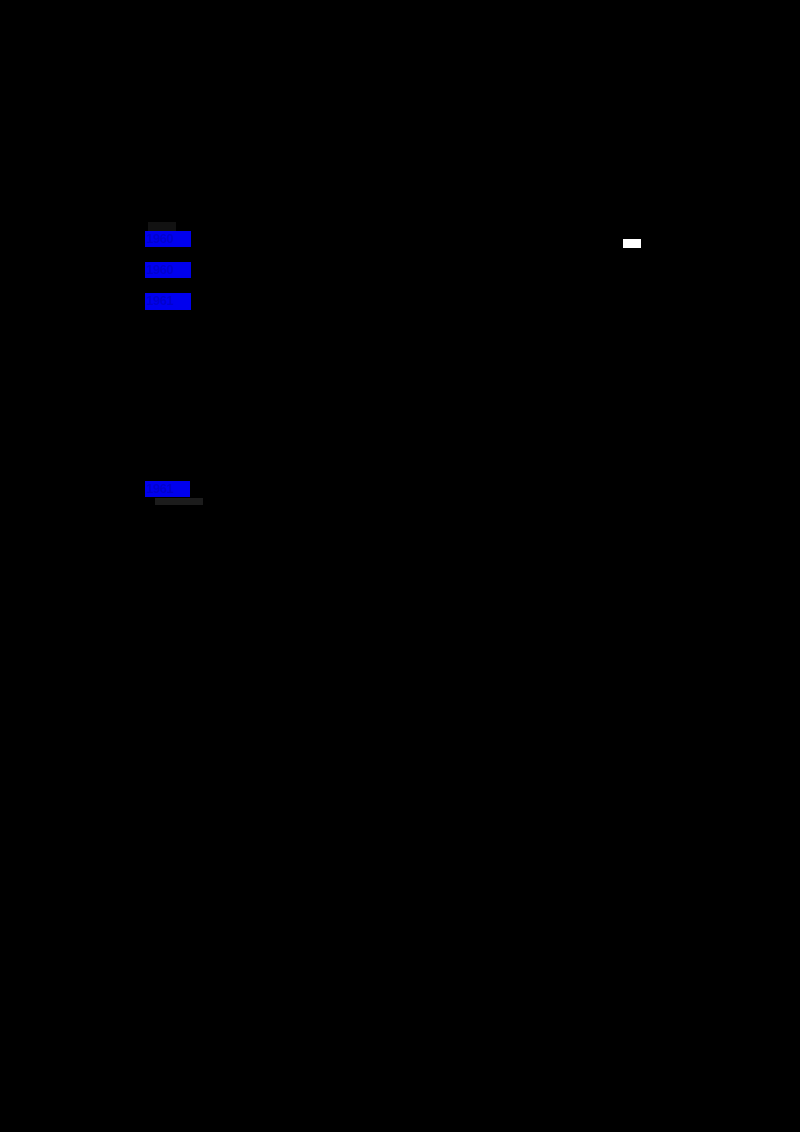  What do you see at coordinates (168, 301) in the screenshot?
I see `highlighted-text-line-3: 1961` at bounding box center [168, 301].